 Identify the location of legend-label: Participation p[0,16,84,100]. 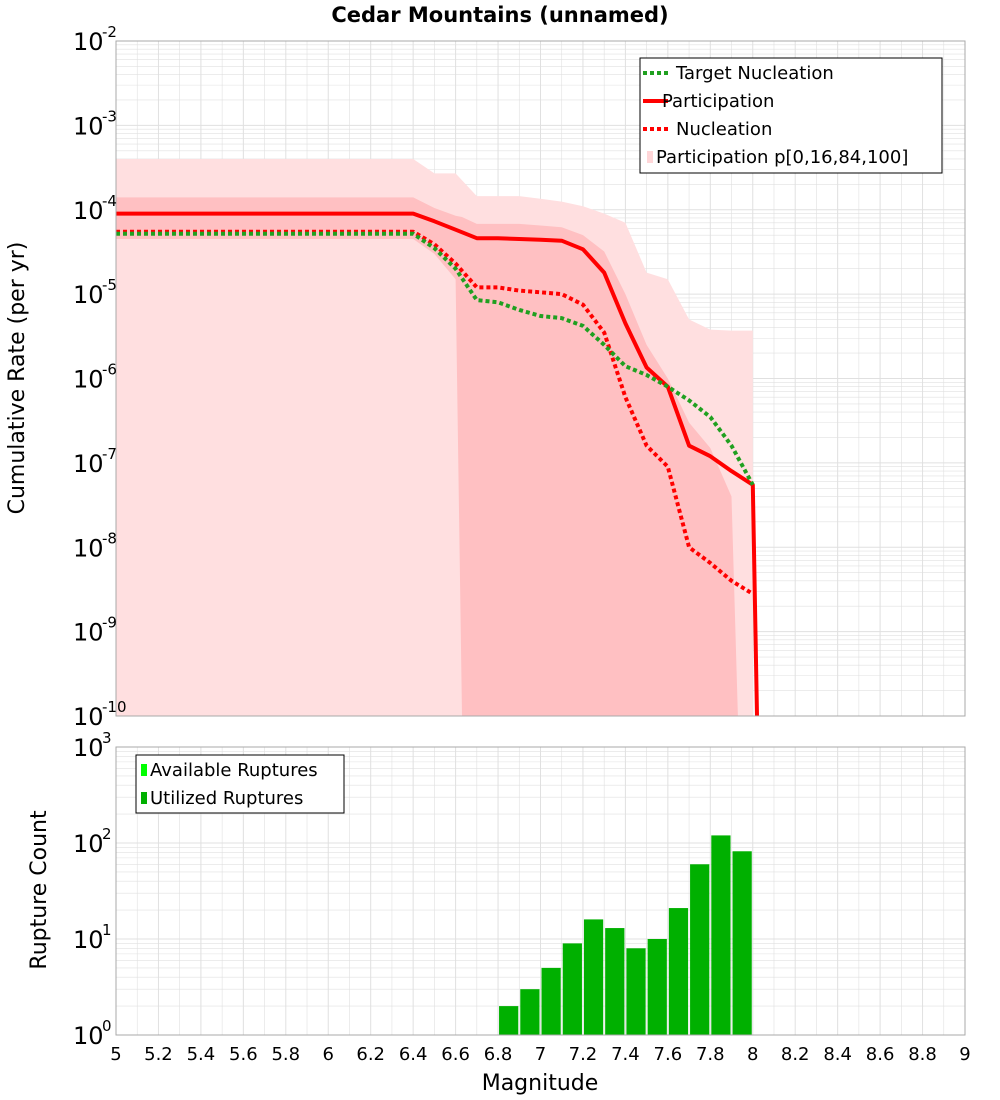
(782, 157).